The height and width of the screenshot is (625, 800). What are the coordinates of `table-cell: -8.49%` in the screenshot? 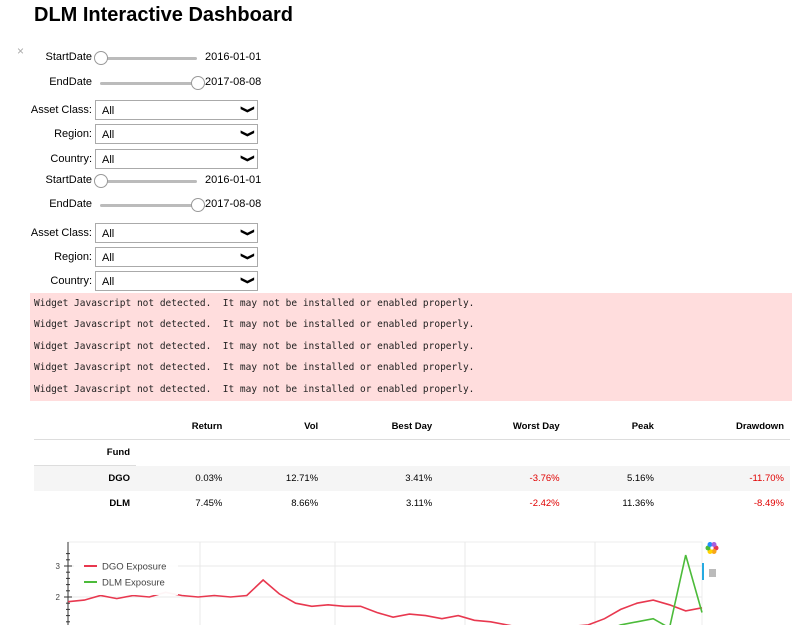 It's located at (768, 503).